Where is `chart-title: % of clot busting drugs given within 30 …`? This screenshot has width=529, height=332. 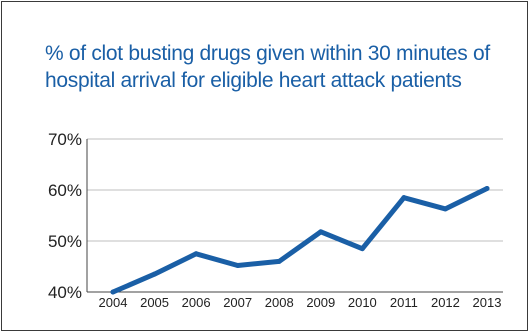 chart-title: % of clot busting drugs given within 30 … is located at coordinates (280, 67).